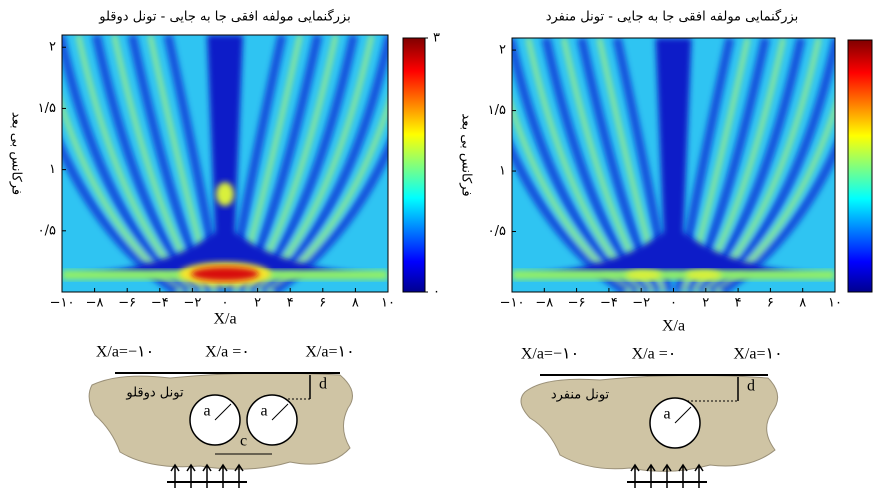  Describe the element at coordinates (580, 395) in the screenshot. I see `tunnel-name: تونل منفرد` at that location.